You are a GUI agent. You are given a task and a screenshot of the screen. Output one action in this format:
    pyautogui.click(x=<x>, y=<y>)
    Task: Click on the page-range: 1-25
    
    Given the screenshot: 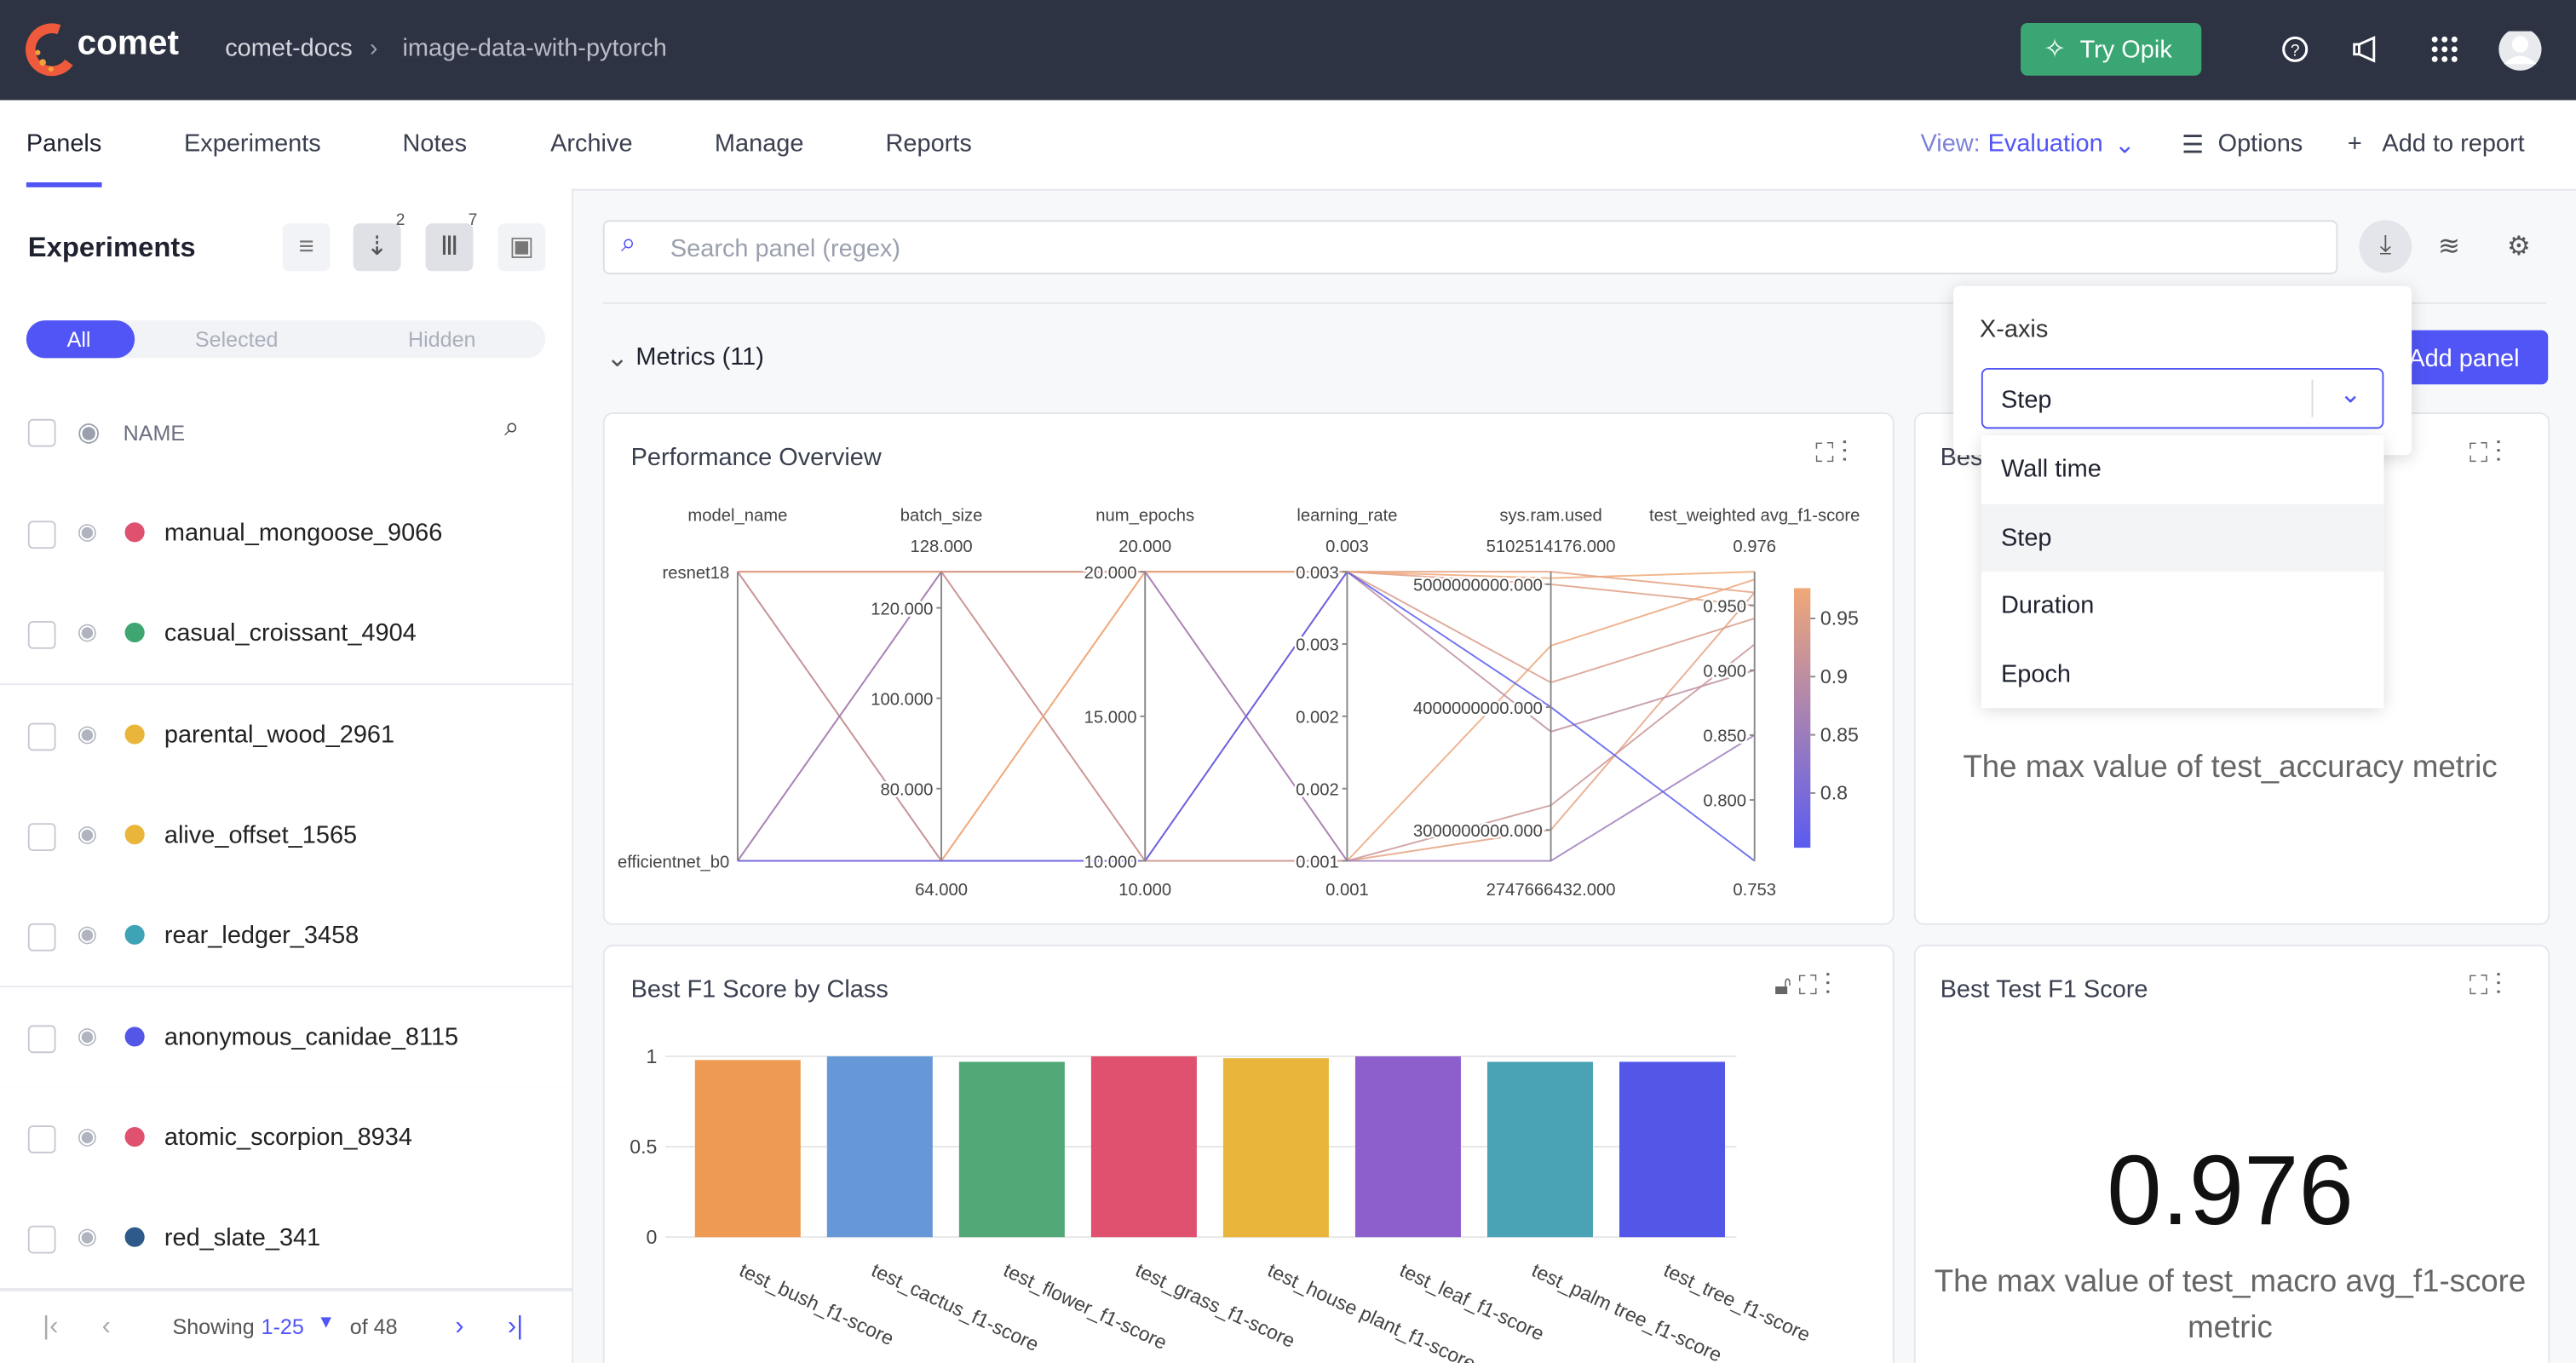 What is the action you would take?
    pyautogui.click(x=283, y=1326)
    